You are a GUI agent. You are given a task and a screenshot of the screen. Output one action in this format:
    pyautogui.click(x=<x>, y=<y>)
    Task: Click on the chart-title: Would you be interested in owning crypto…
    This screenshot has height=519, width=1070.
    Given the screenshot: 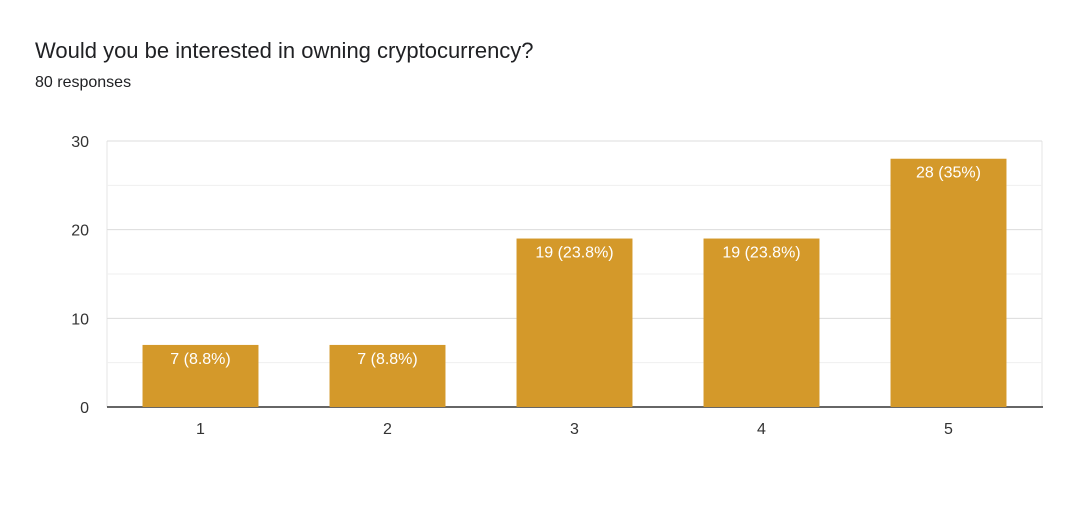 What is the action you would take?
    pyautogui.click(x=284, y=50)
    